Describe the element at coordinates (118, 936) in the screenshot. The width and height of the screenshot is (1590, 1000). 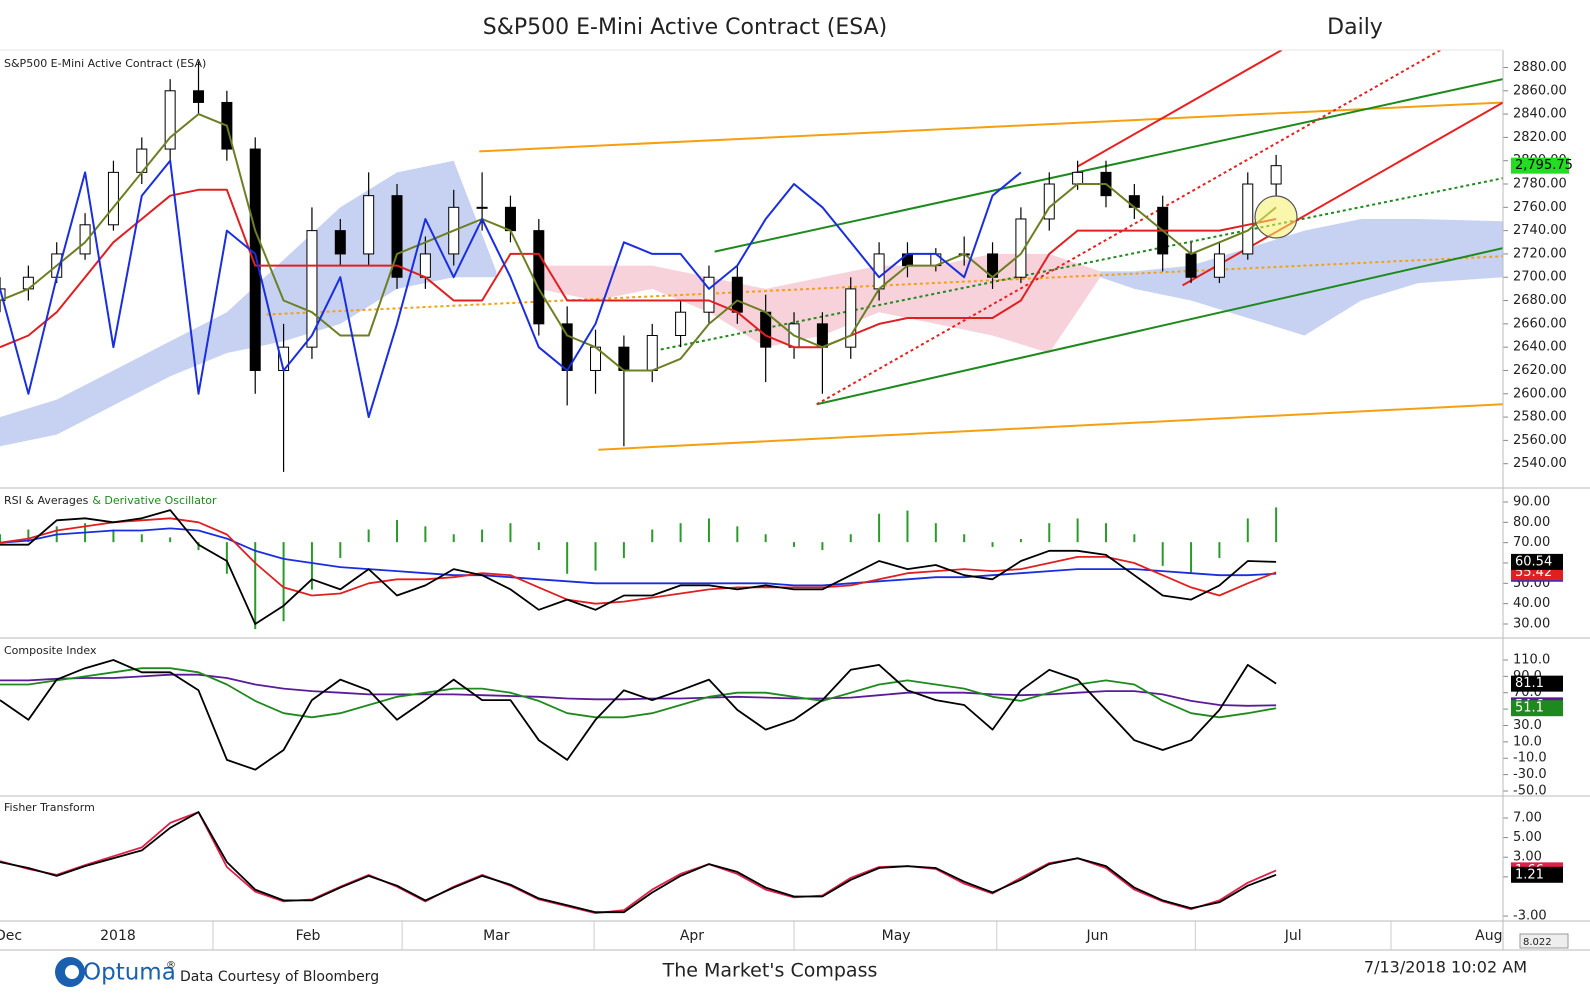
I see `x-tick-label: 2018` at that location.